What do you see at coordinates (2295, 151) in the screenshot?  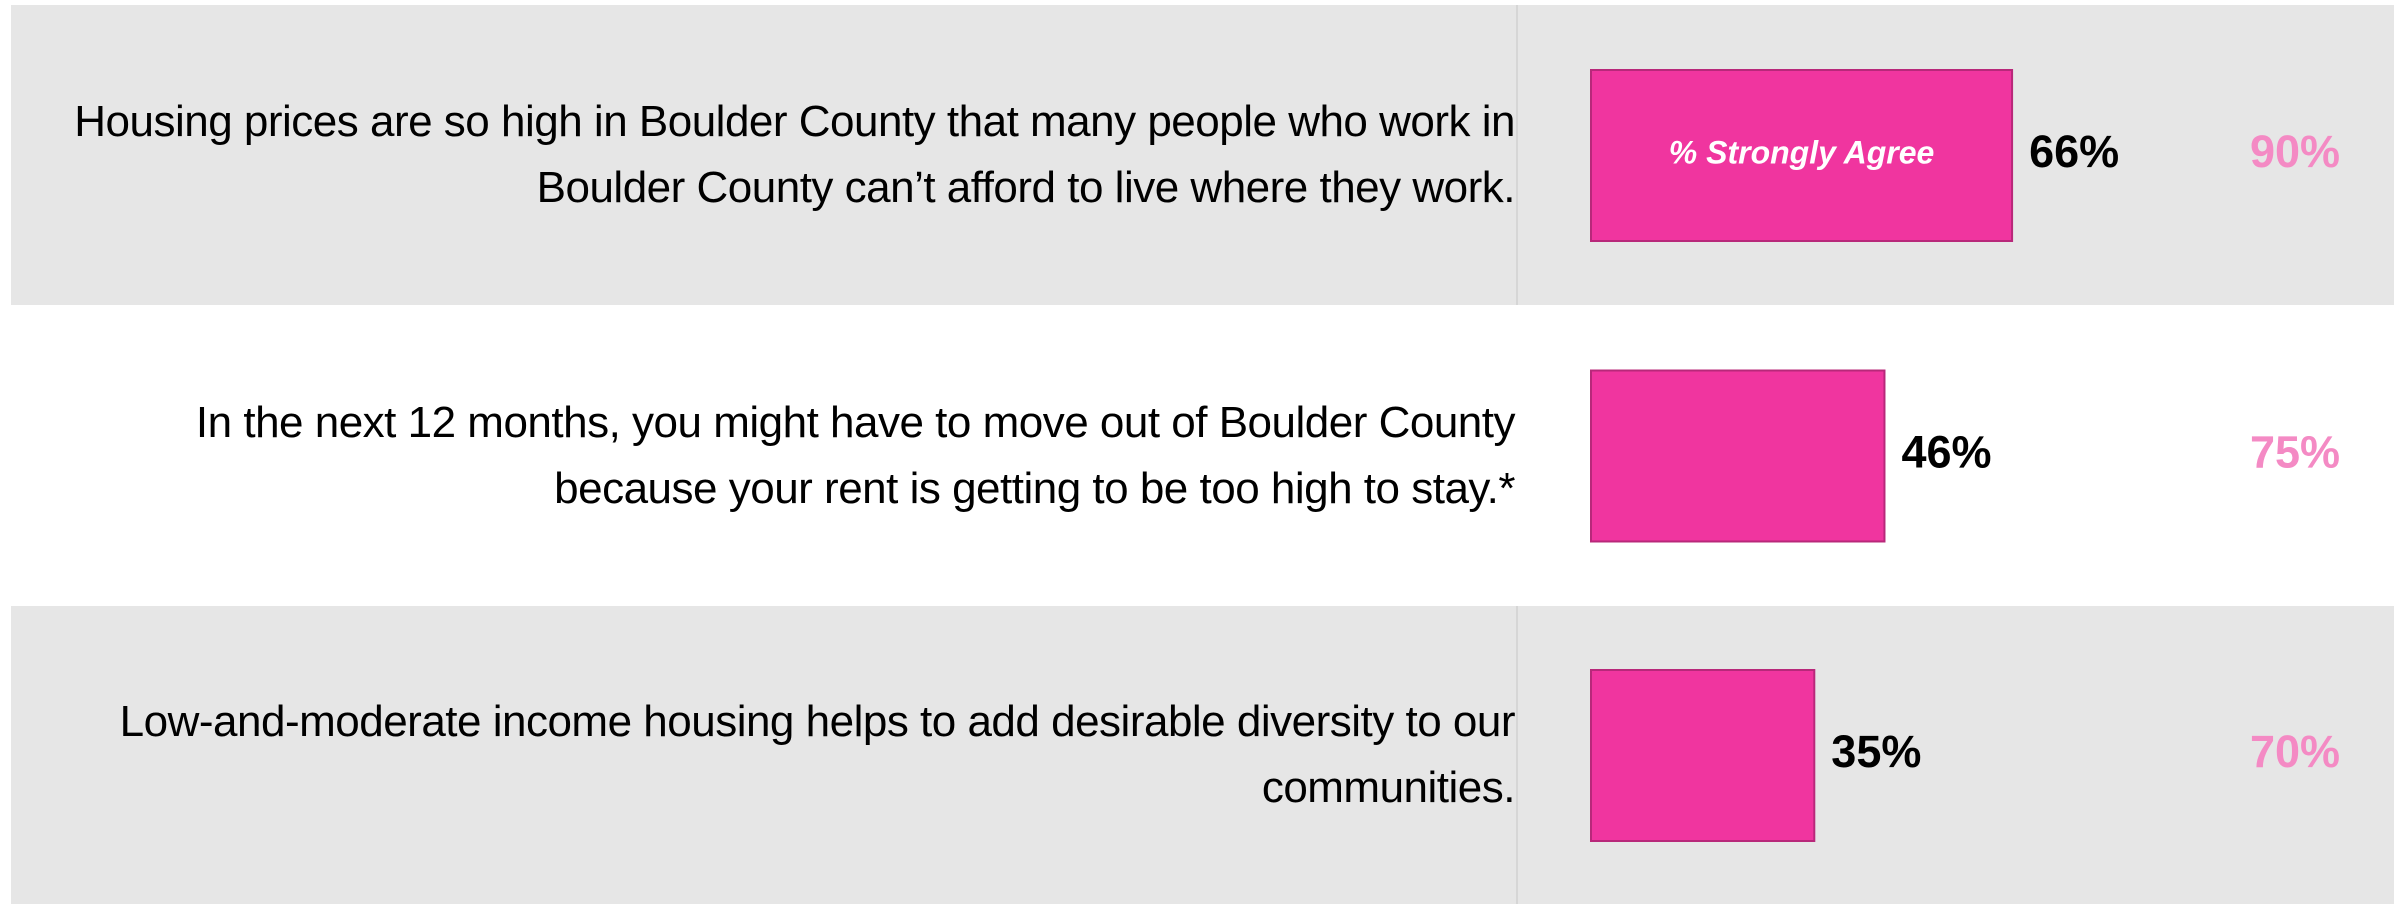 I see `total-label: 90%` at bounding box center [2295, 151].